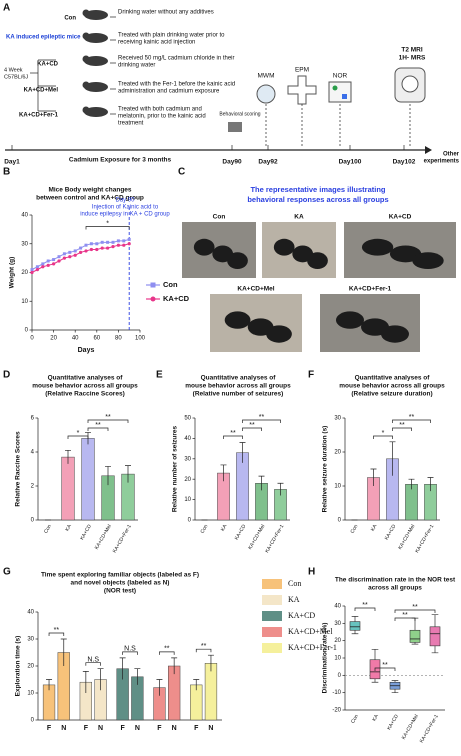 Image resolution: width=461 pixels, height=756 pixels. Describe the element at coordinates (41, 91) in the screenshot. I see `group-name: KA+CD+Mel` at that location.